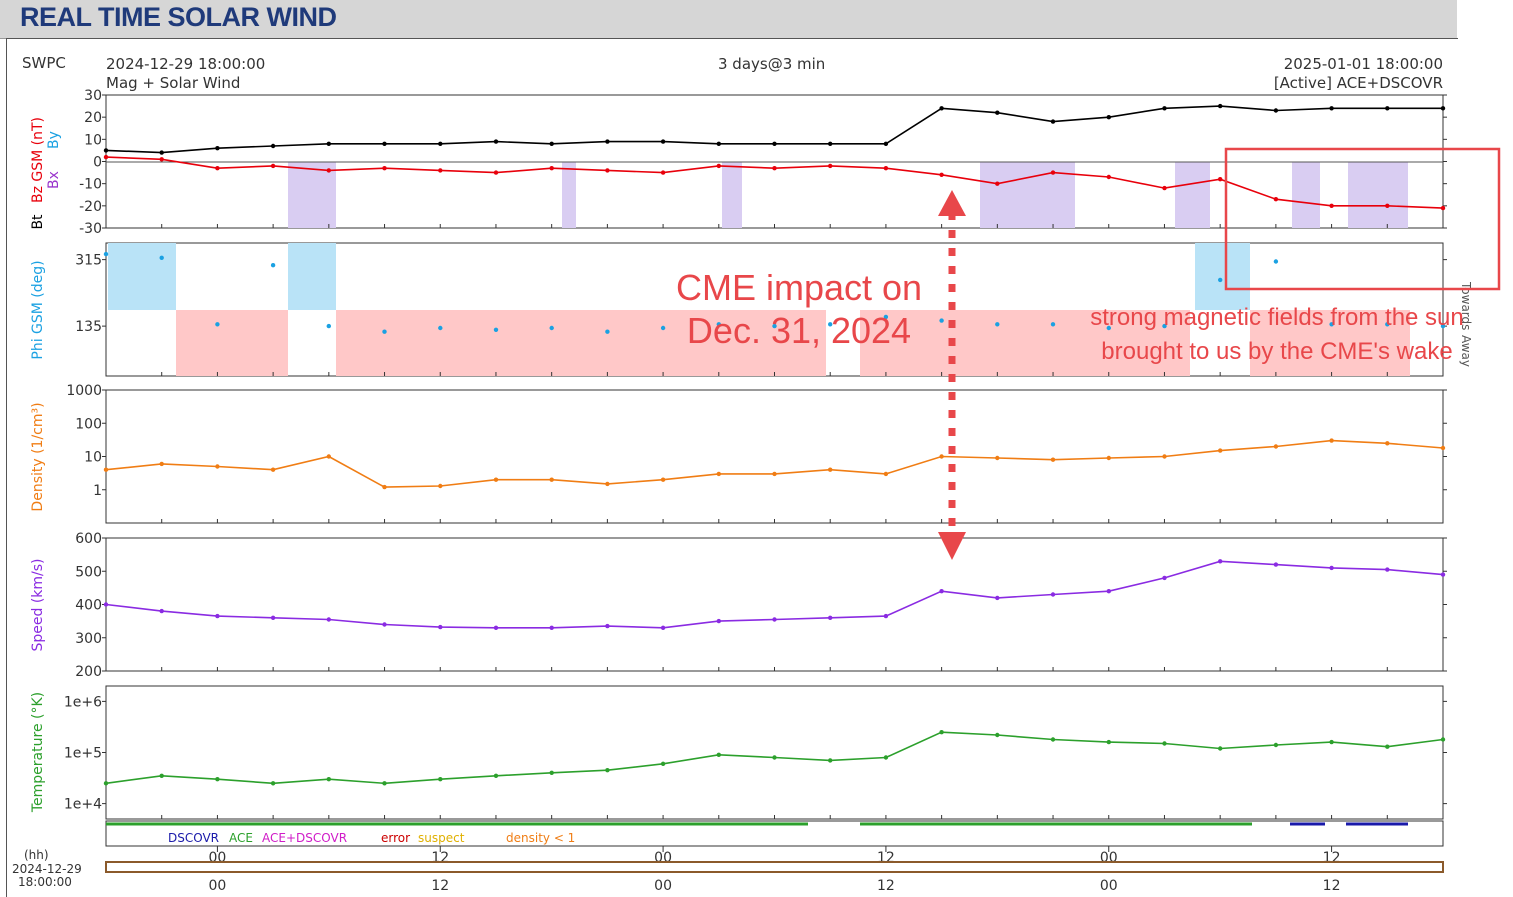  What do you see at coordinates (441, 838) in the screenshot?
I see `legend-suspect: suspect` at bounding box center [441, 838].